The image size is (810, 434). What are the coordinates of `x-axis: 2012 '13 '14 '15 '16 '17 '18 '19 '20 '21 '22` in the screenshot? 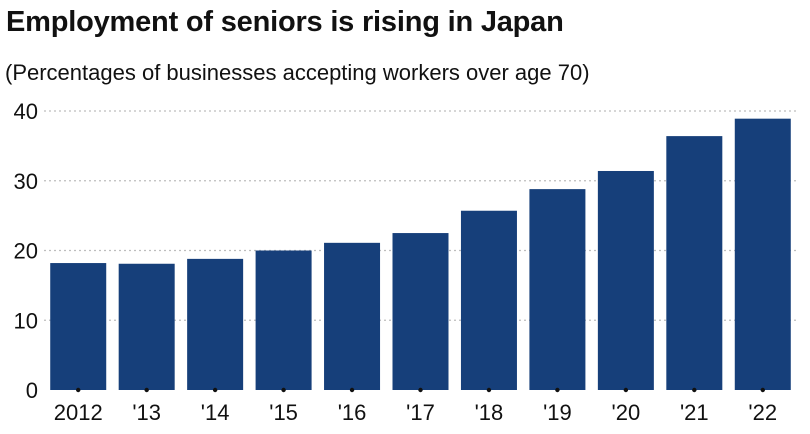 It's located at (415, 406).